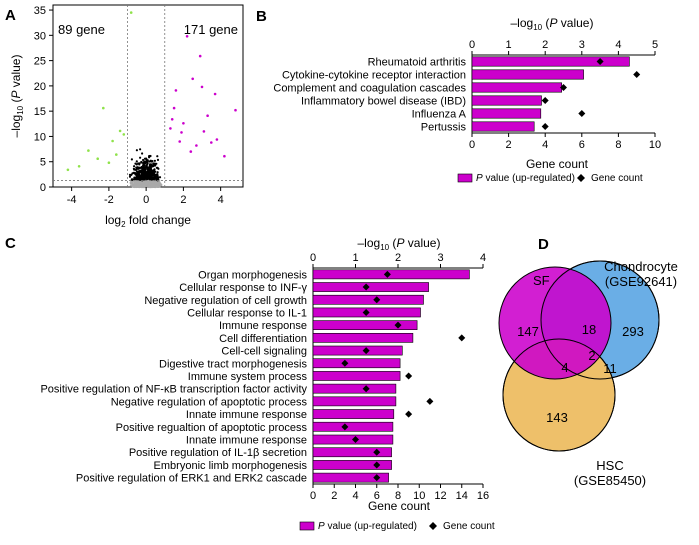 The image size is (699, 545). Describe the element at coordinates (633, 331) in the screenshot. I see `venn-count-chondrocyte-only: 293` at that location.